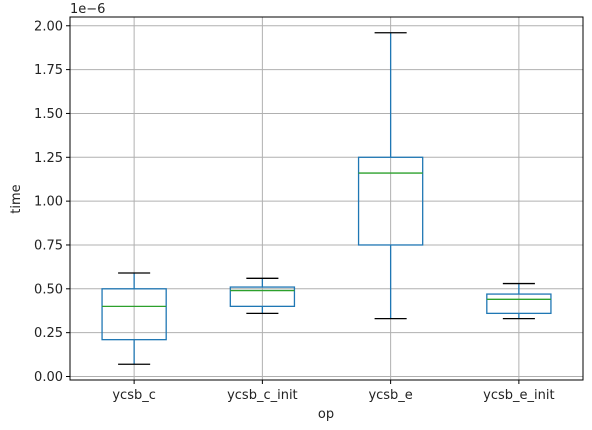 This screenshot has height=430, width=592. I want to click on box-ycsb_e_init, so click(519, 301).